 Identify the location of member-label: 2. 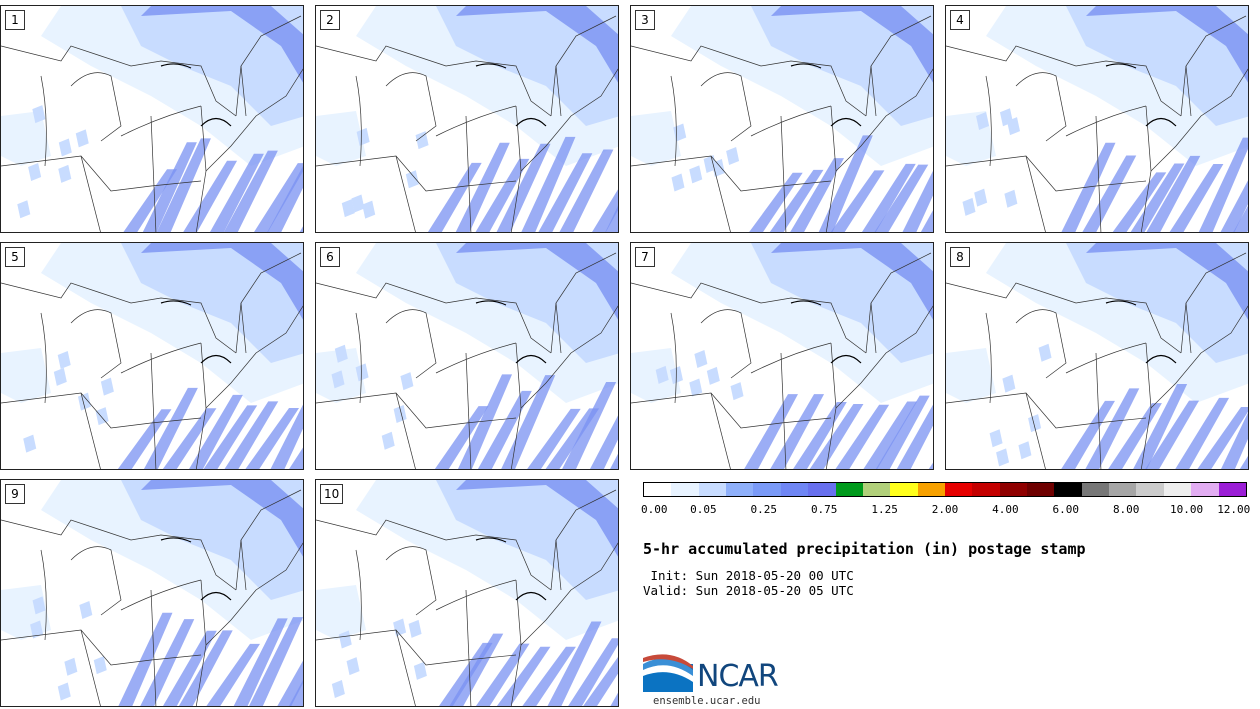
(330, 20).